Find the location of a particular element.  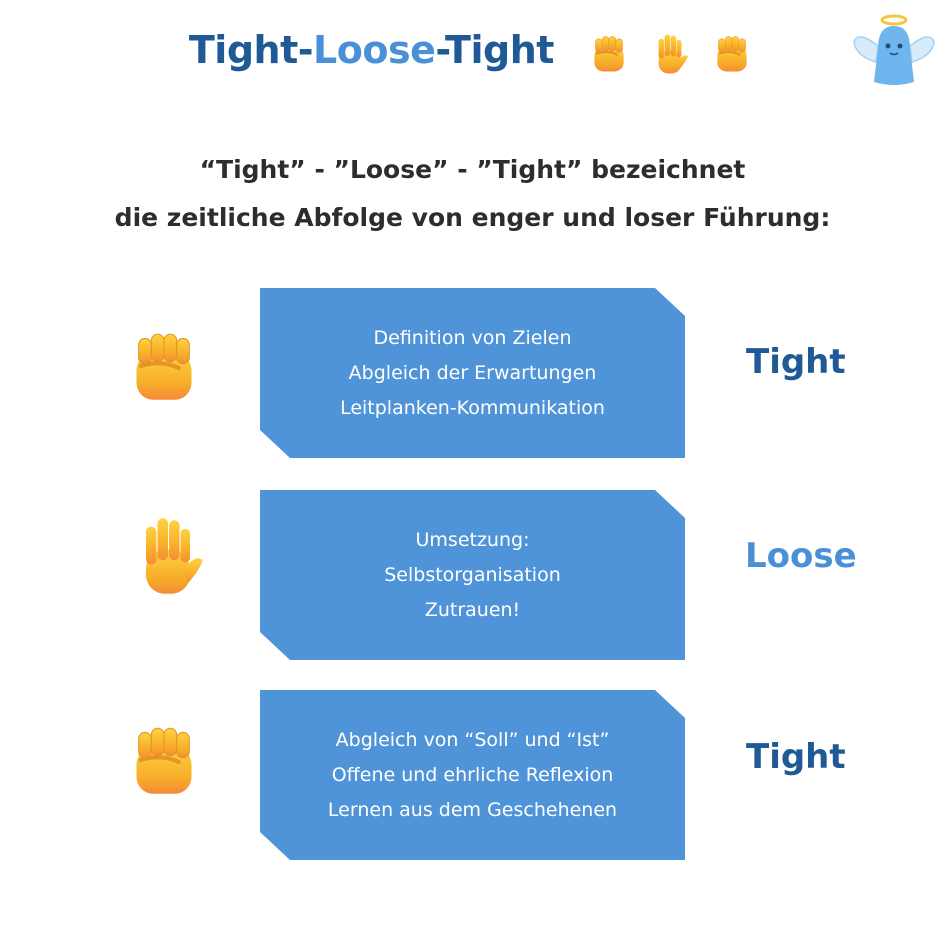

step-1-label: Tight is located at coordinates (796, 362).